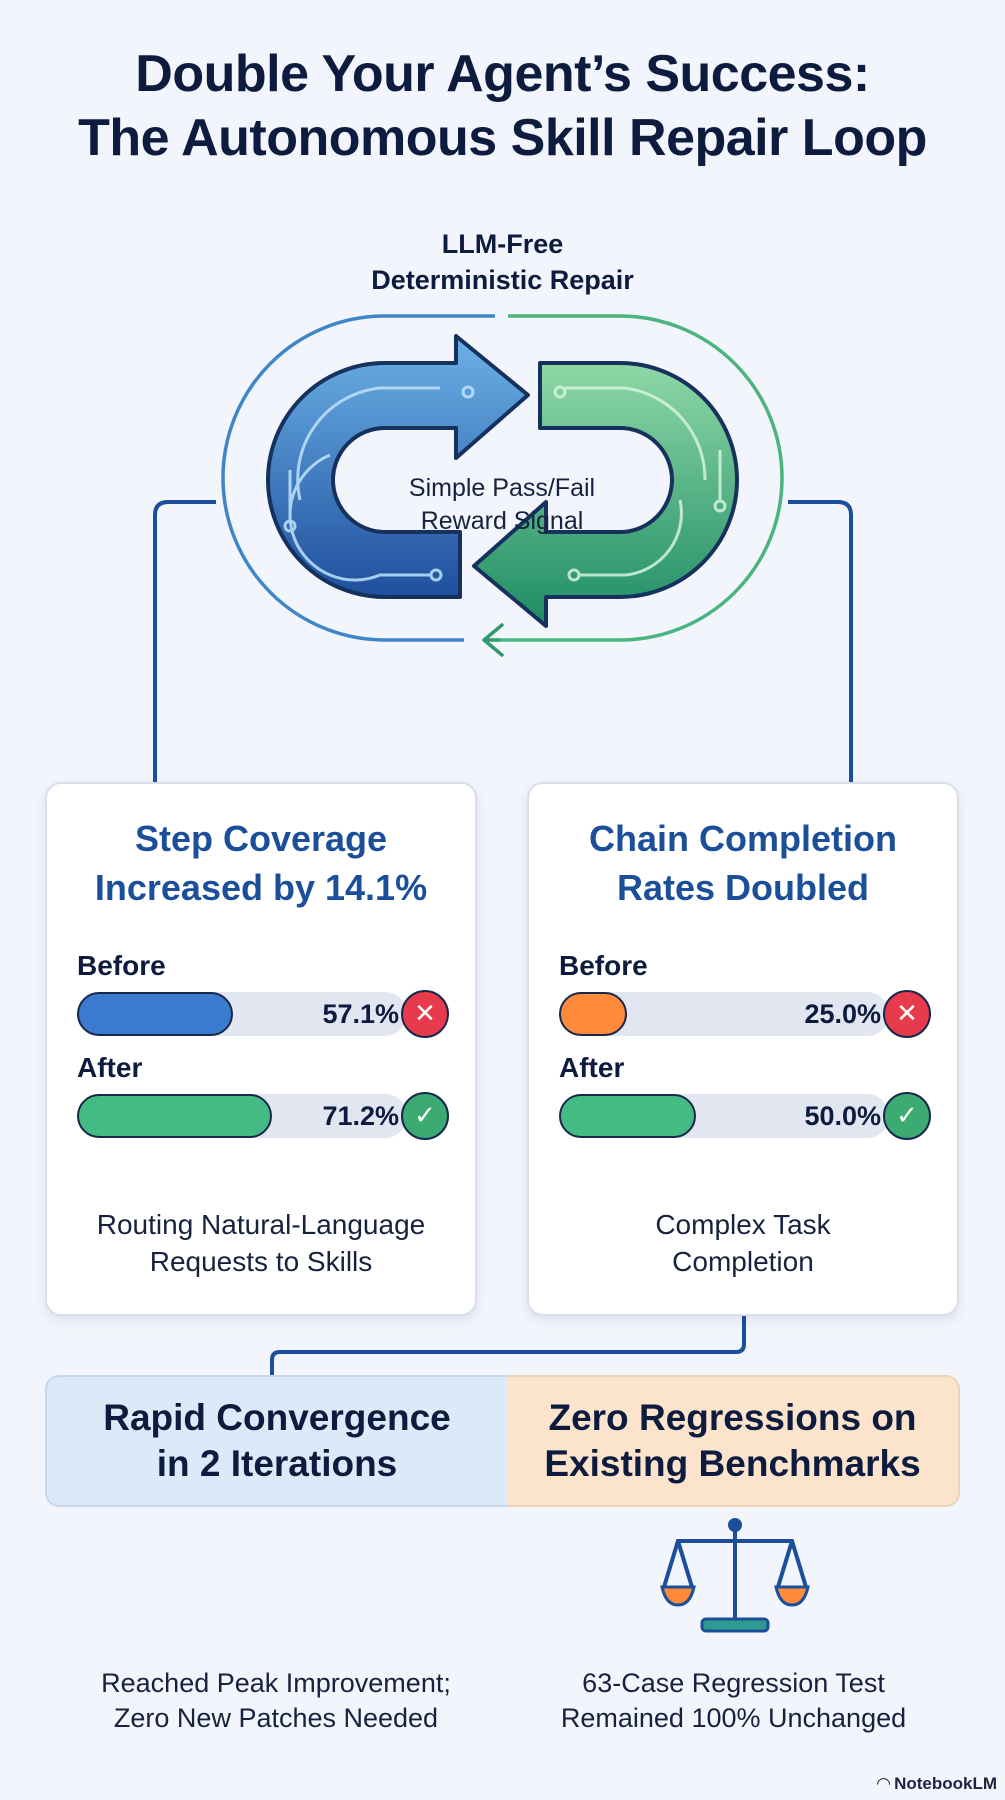 Image resolution: width=1005 pixels, height=1800 pixels. Describe the element at coordinates (743, 863) in the screenshot. I see `card-title: Chain Completion Rates Doubled` at that location.